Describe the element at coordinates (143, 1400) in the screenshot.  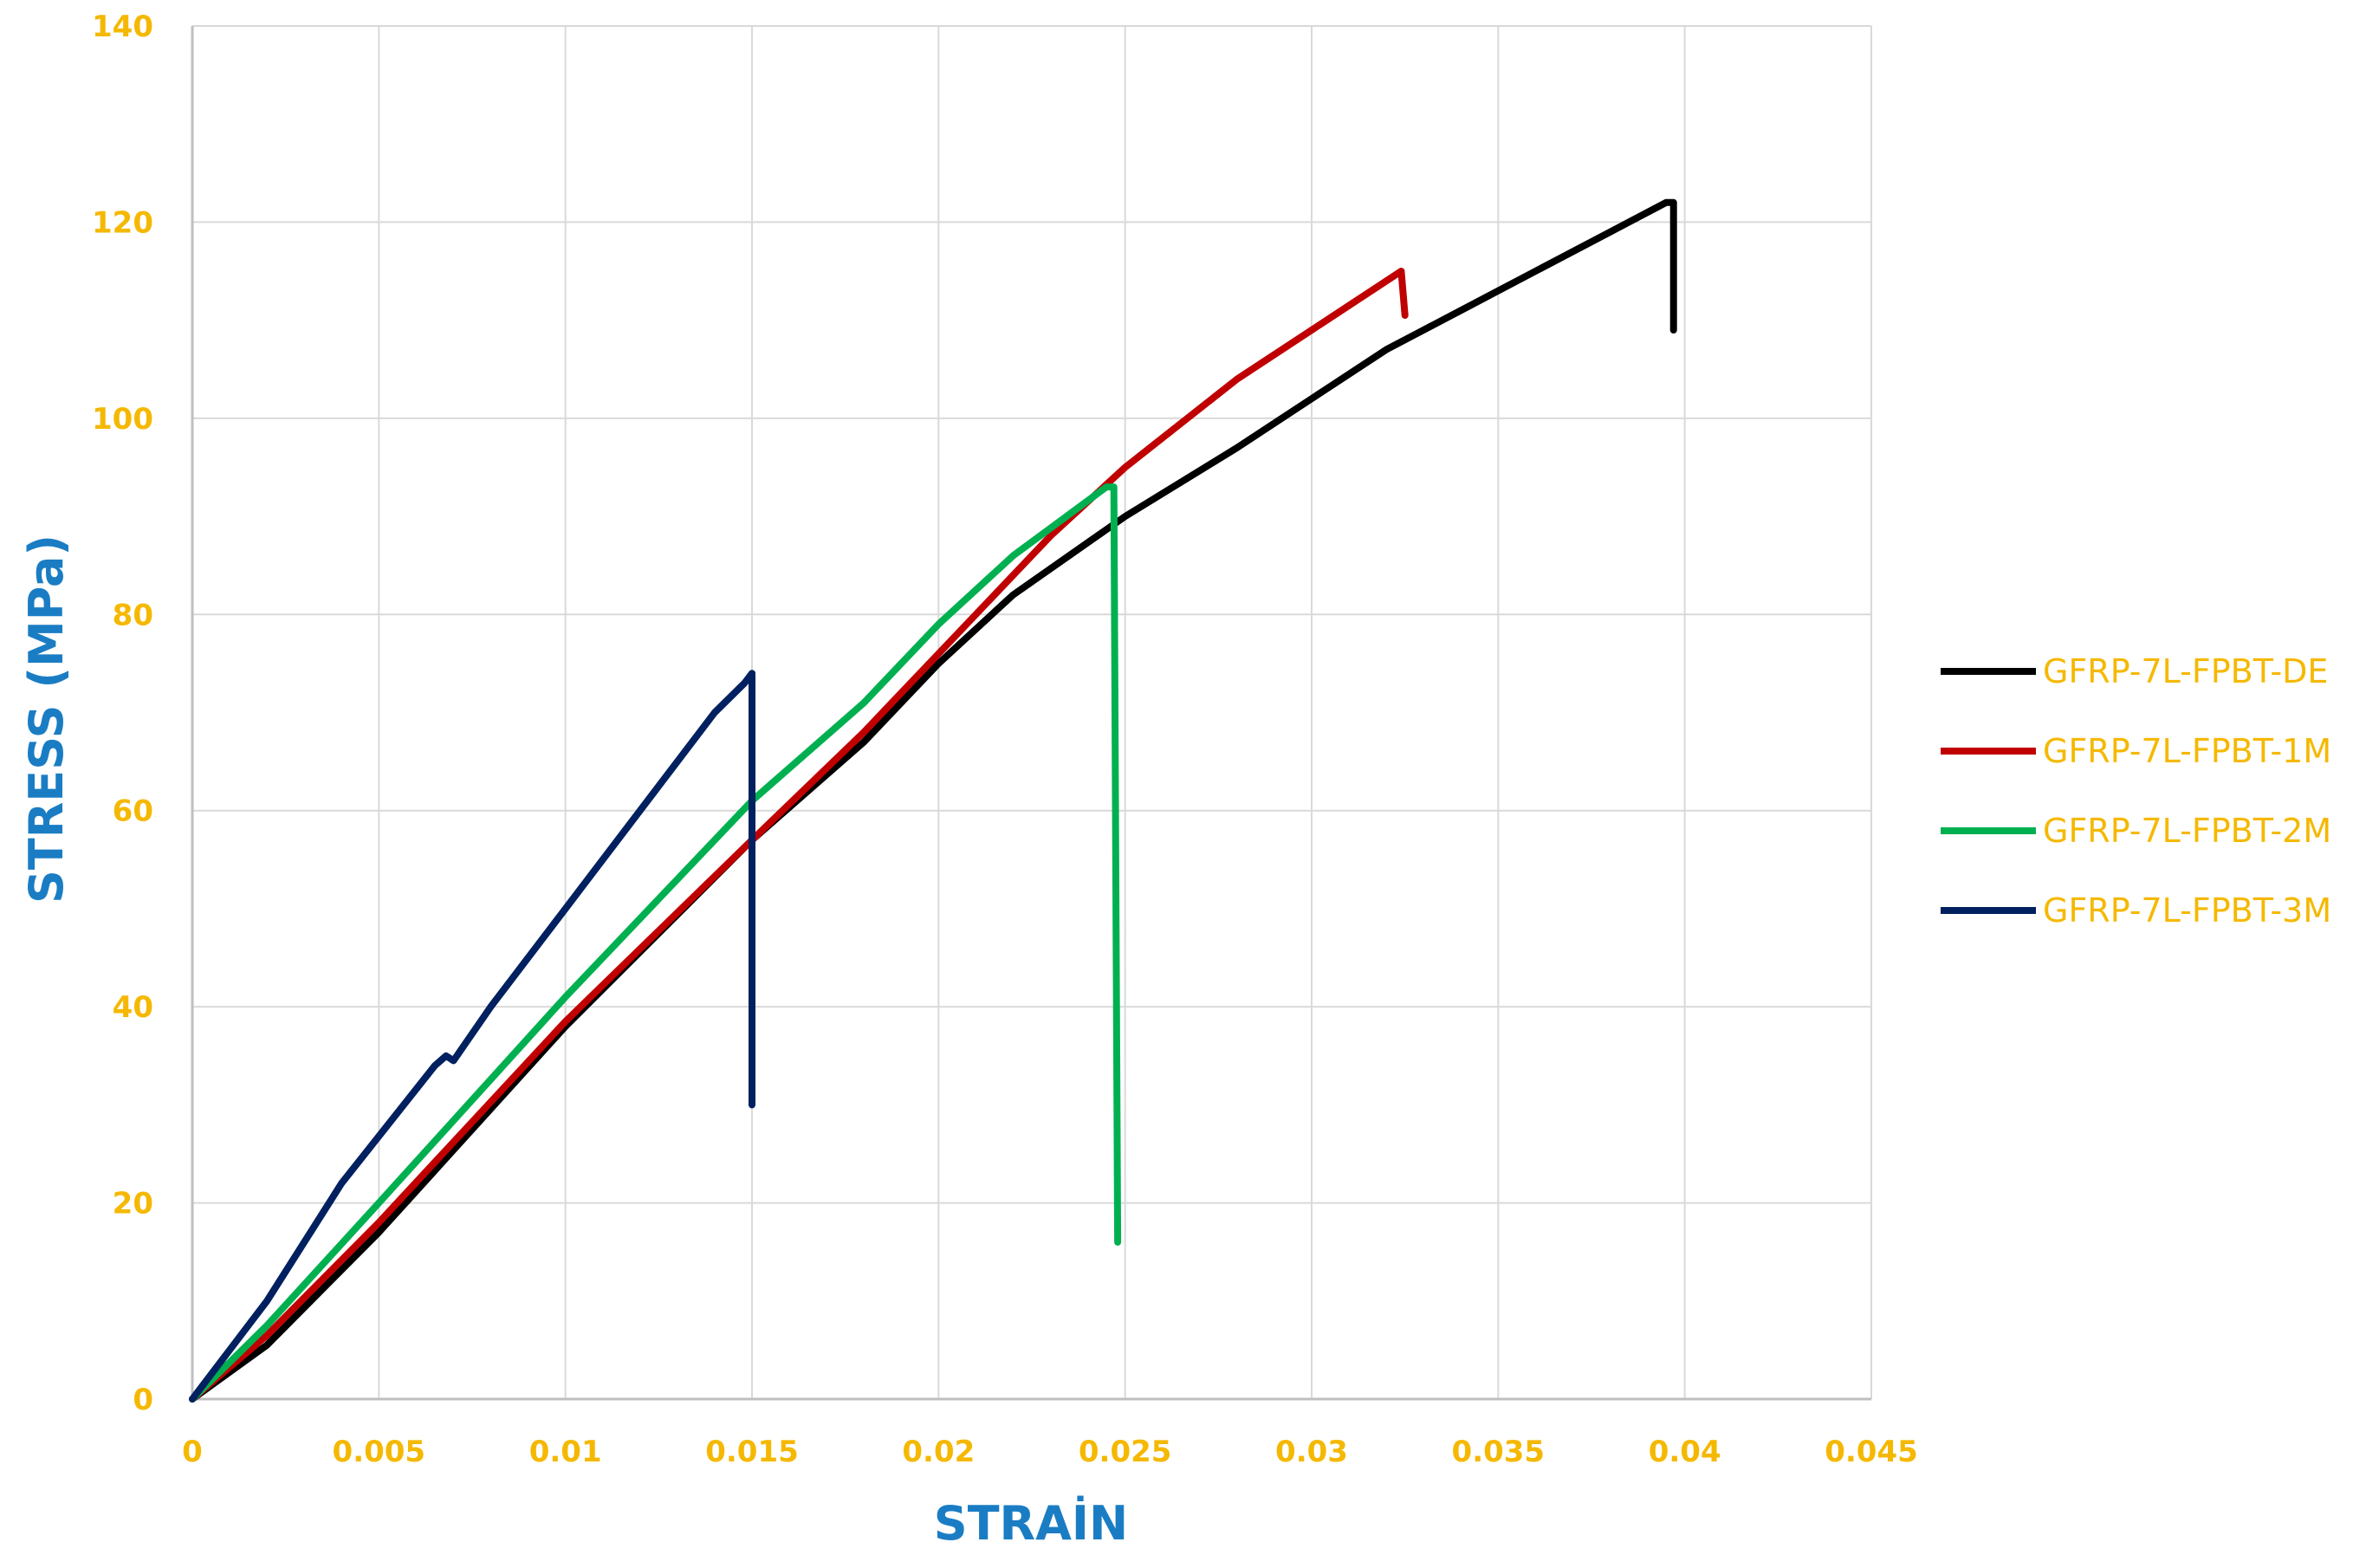
I see `y-tick-label: 0` at that location.